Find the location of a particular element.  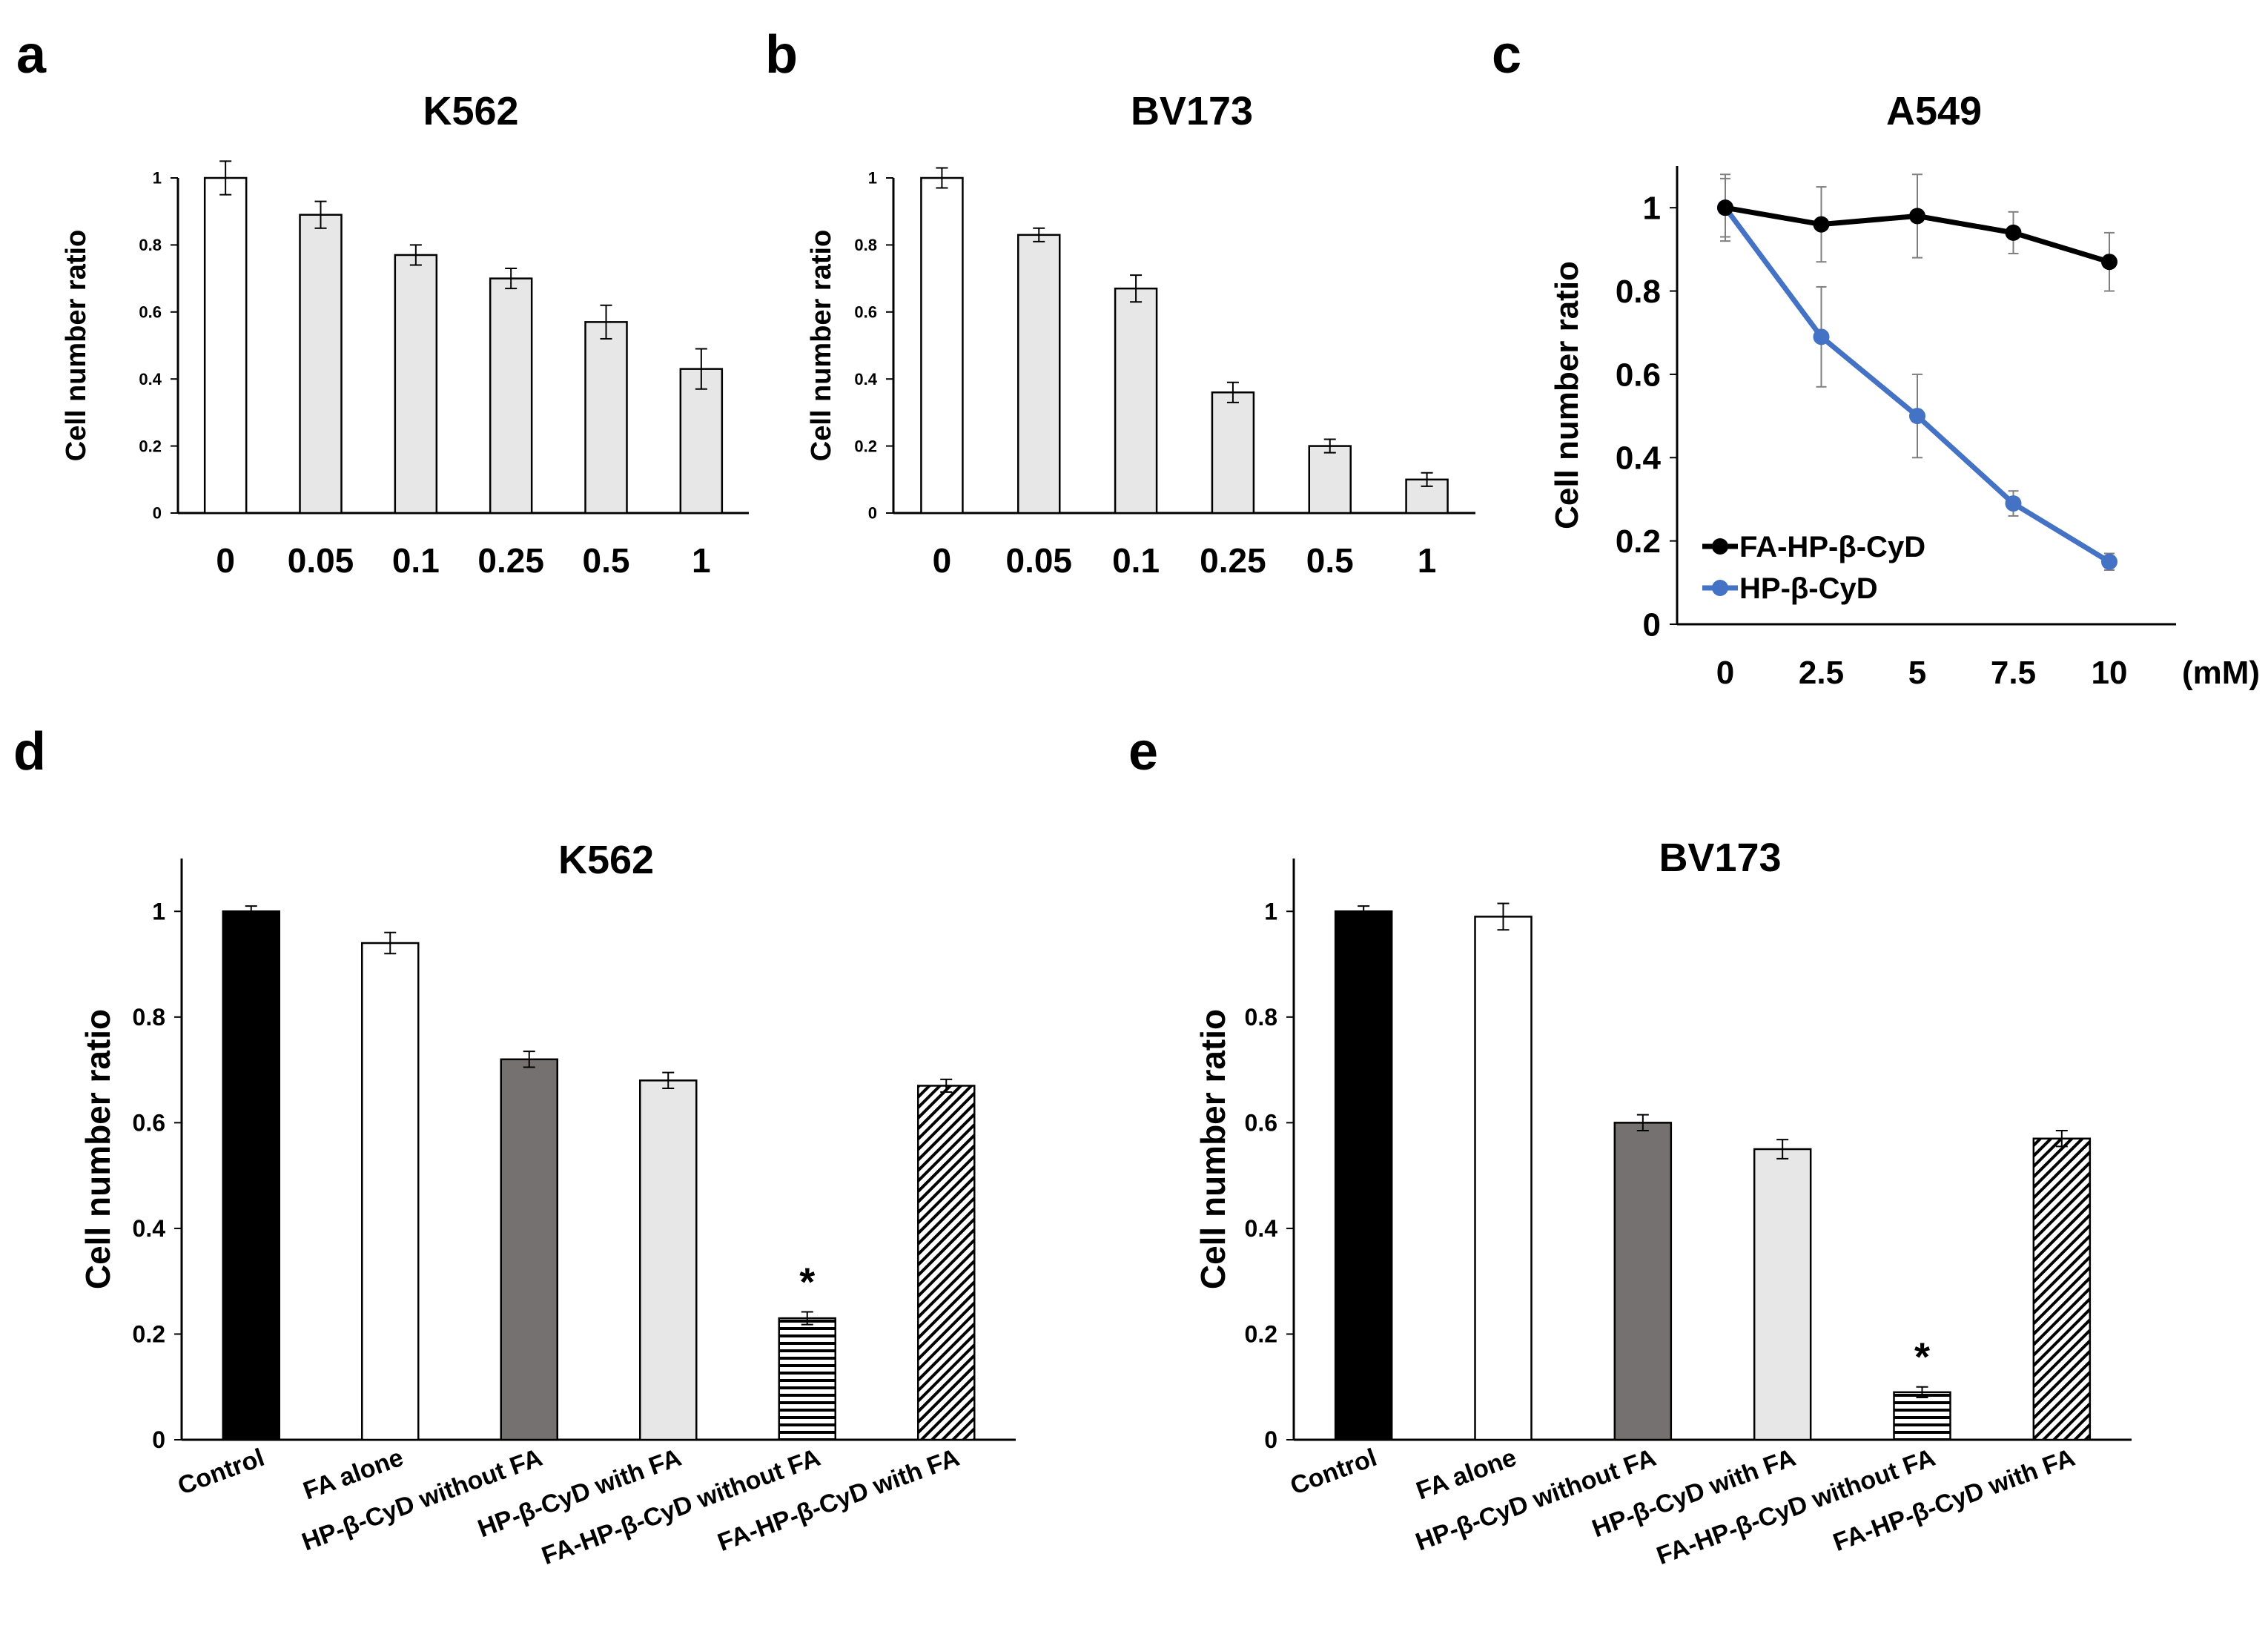

x-tick-label: 7.5 is located at coordinates (2014, 673).